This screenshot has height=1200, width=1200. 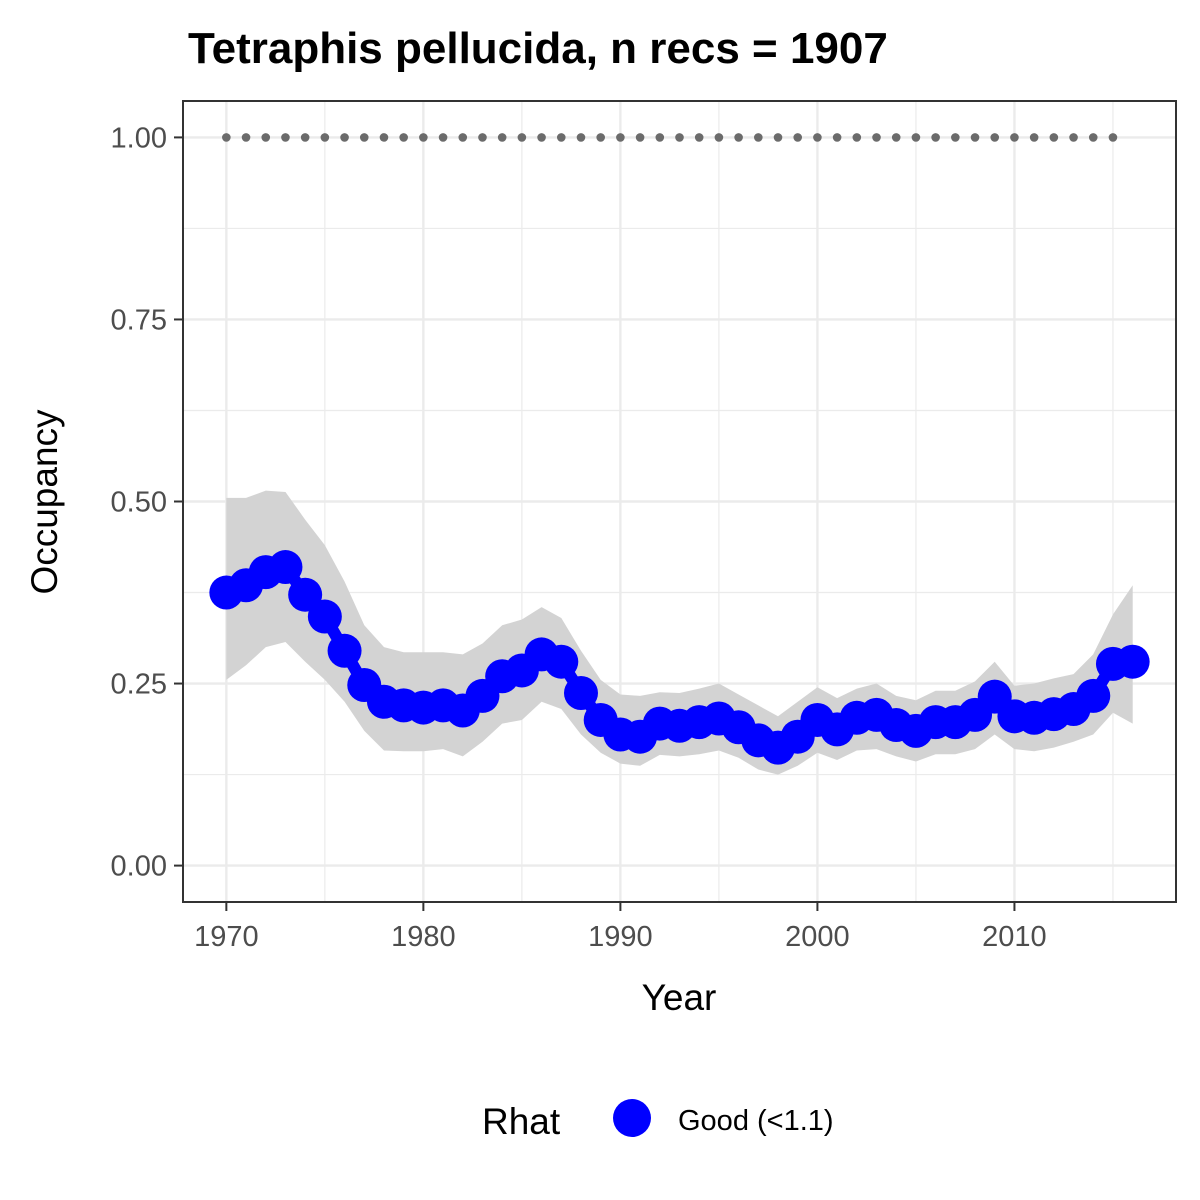 What do you see at coordinates (139, 138) in the screenshot?
I see `y-tick-label: 1.00` at bounding box center [139, 138].